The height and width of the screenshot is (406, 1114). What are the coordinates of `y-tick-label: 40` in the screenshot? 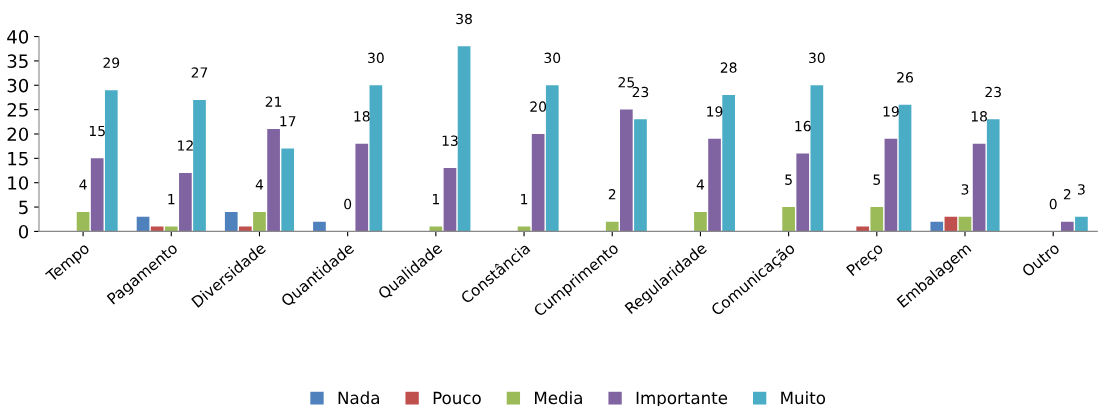 It's located at (18, 37).